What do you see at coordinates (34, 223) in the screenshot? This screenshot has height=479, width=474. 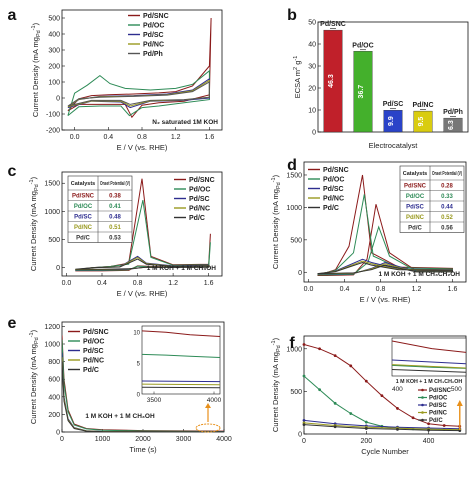 I see `y-axis-label: Current Density (mA mgPd-1)` at bounding box center [34, 223].